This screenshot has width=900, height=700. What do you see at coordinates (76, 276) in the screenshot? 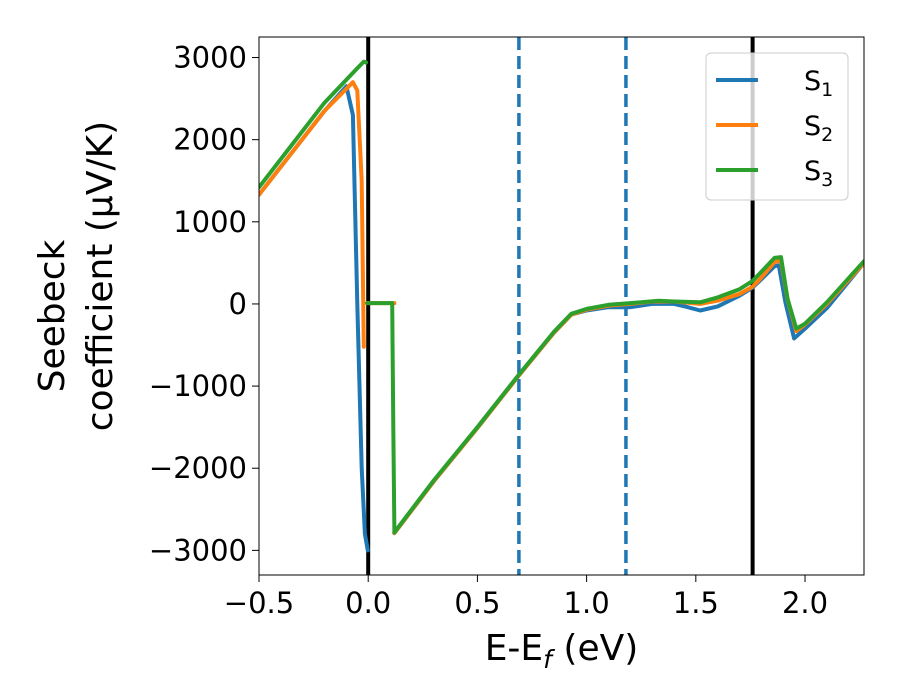
I see `y-axis-label: Seebeck coefficient (μV/K)` at bounding box center [76, 276].